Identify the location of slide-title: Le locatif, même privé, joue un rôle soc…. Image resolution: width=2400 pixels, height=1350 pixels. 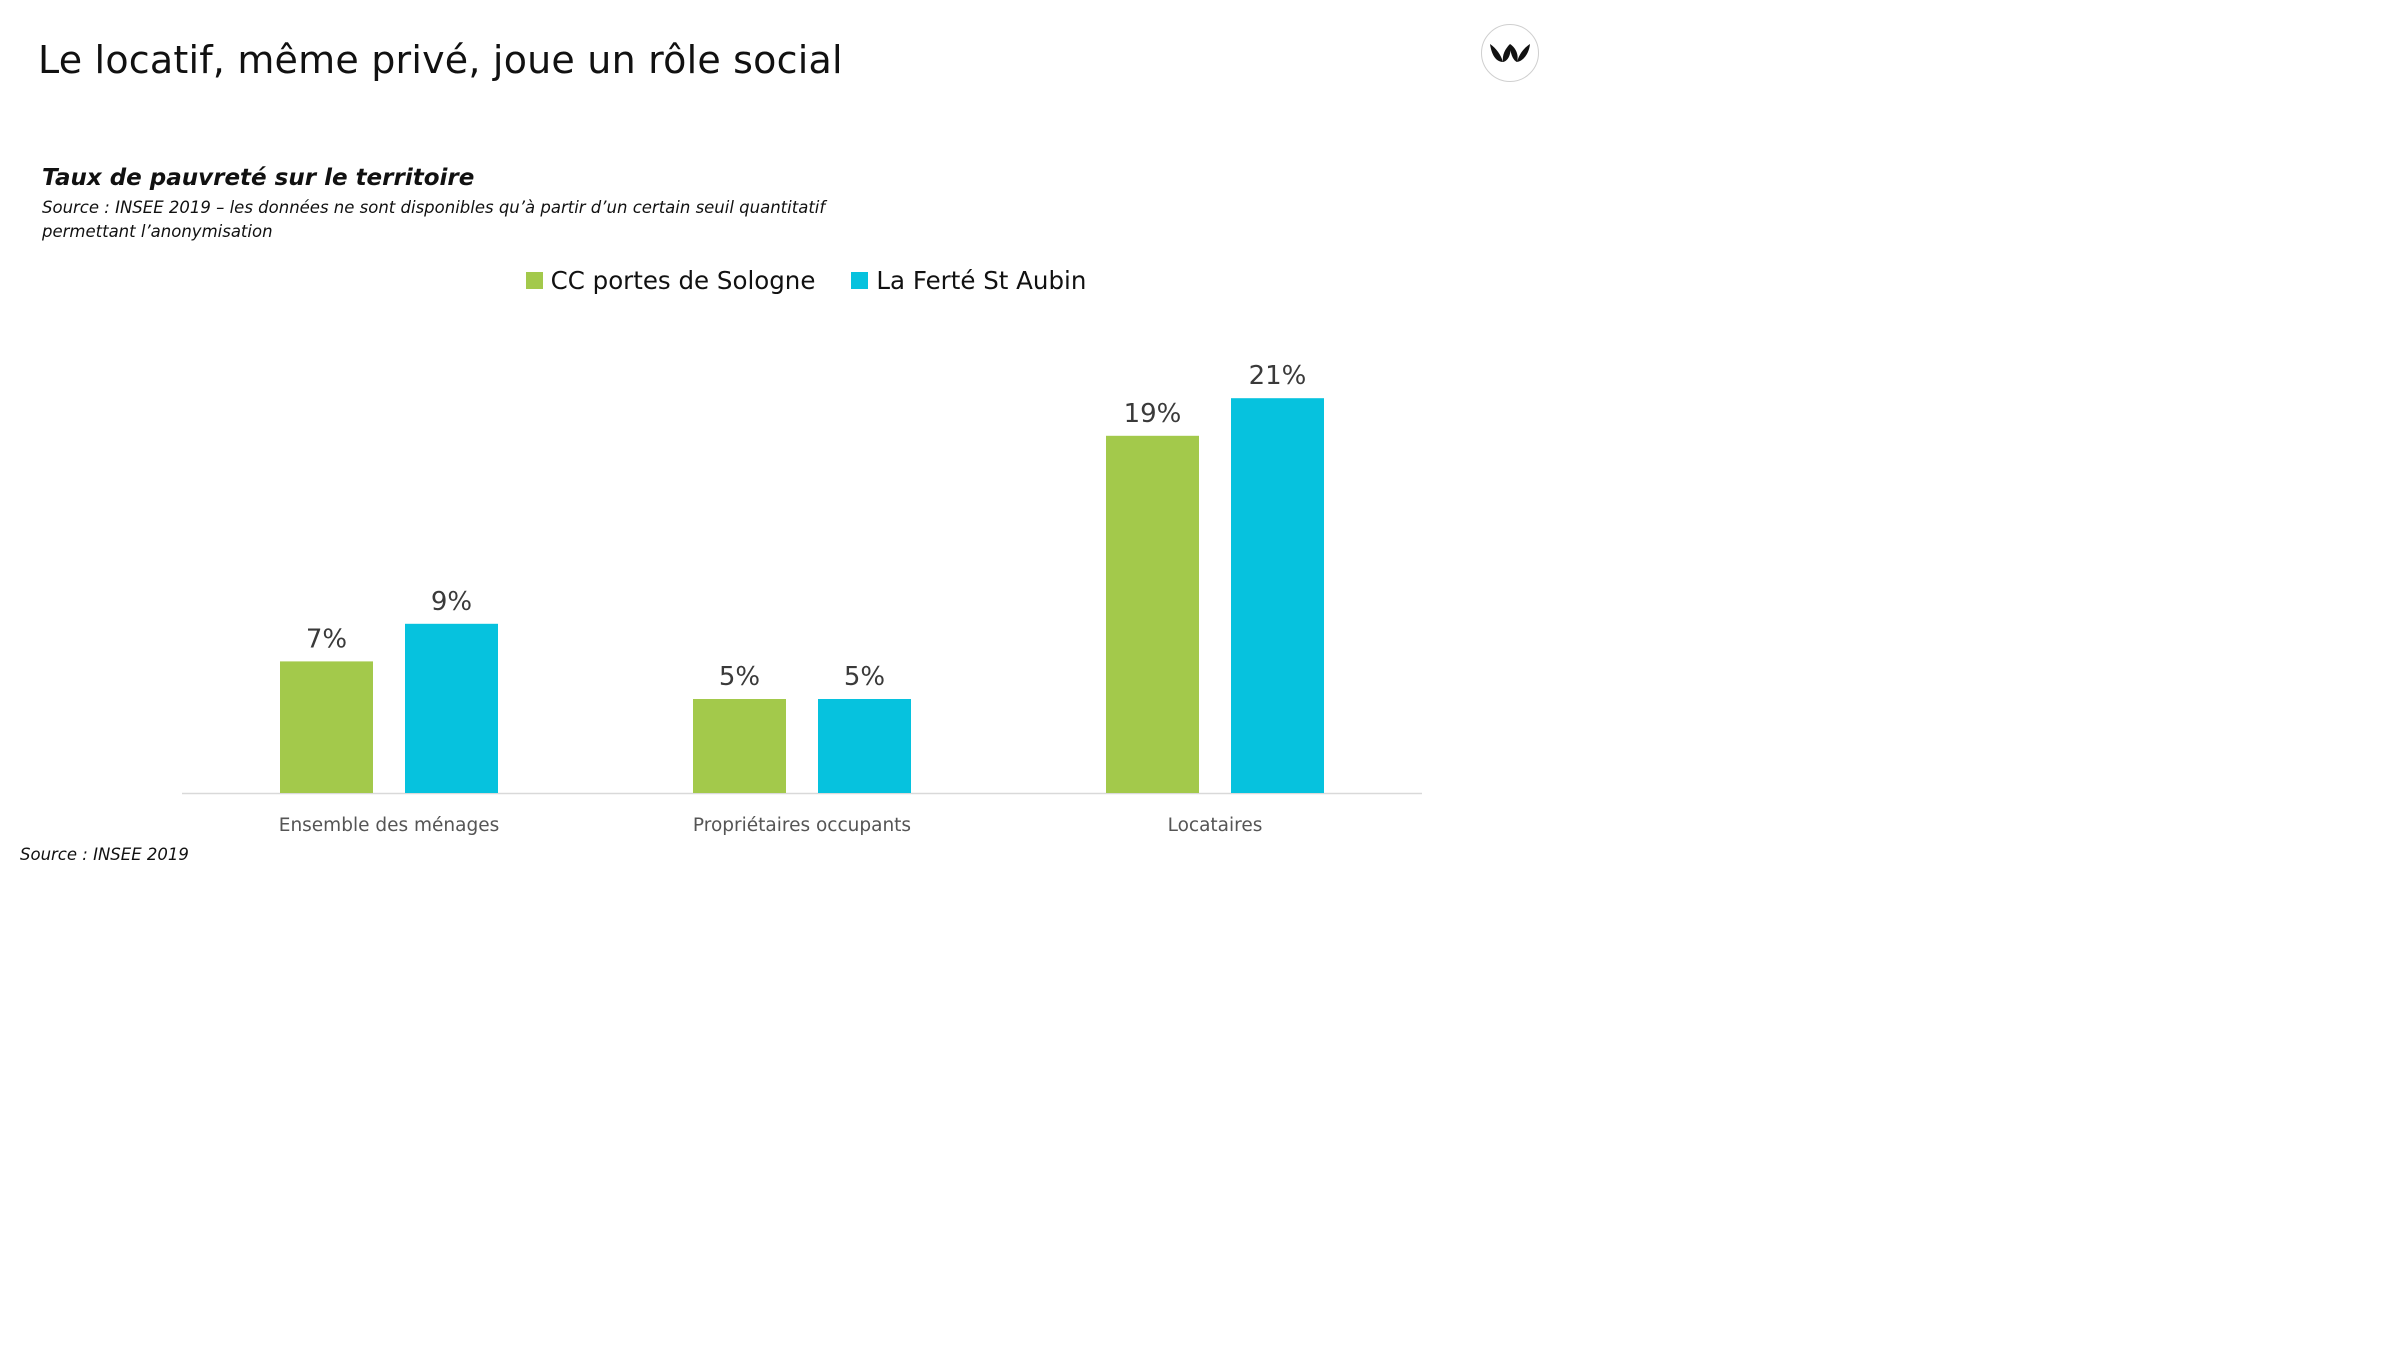
(440, 60).